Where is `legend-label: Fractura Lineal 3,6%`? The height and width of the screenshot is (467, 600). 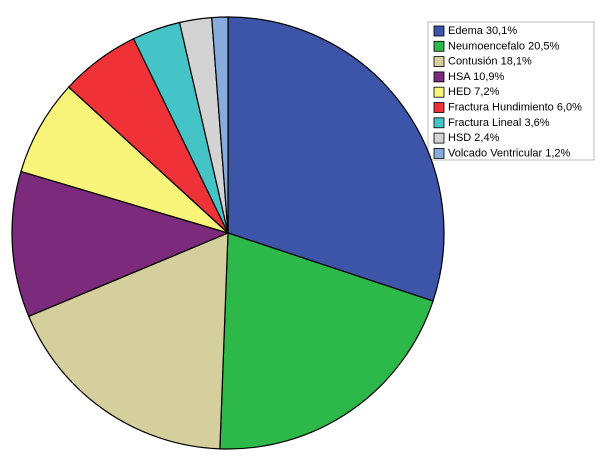 legend-label: Fractura Lineal 3,6% is located at coordinates (499, 123).